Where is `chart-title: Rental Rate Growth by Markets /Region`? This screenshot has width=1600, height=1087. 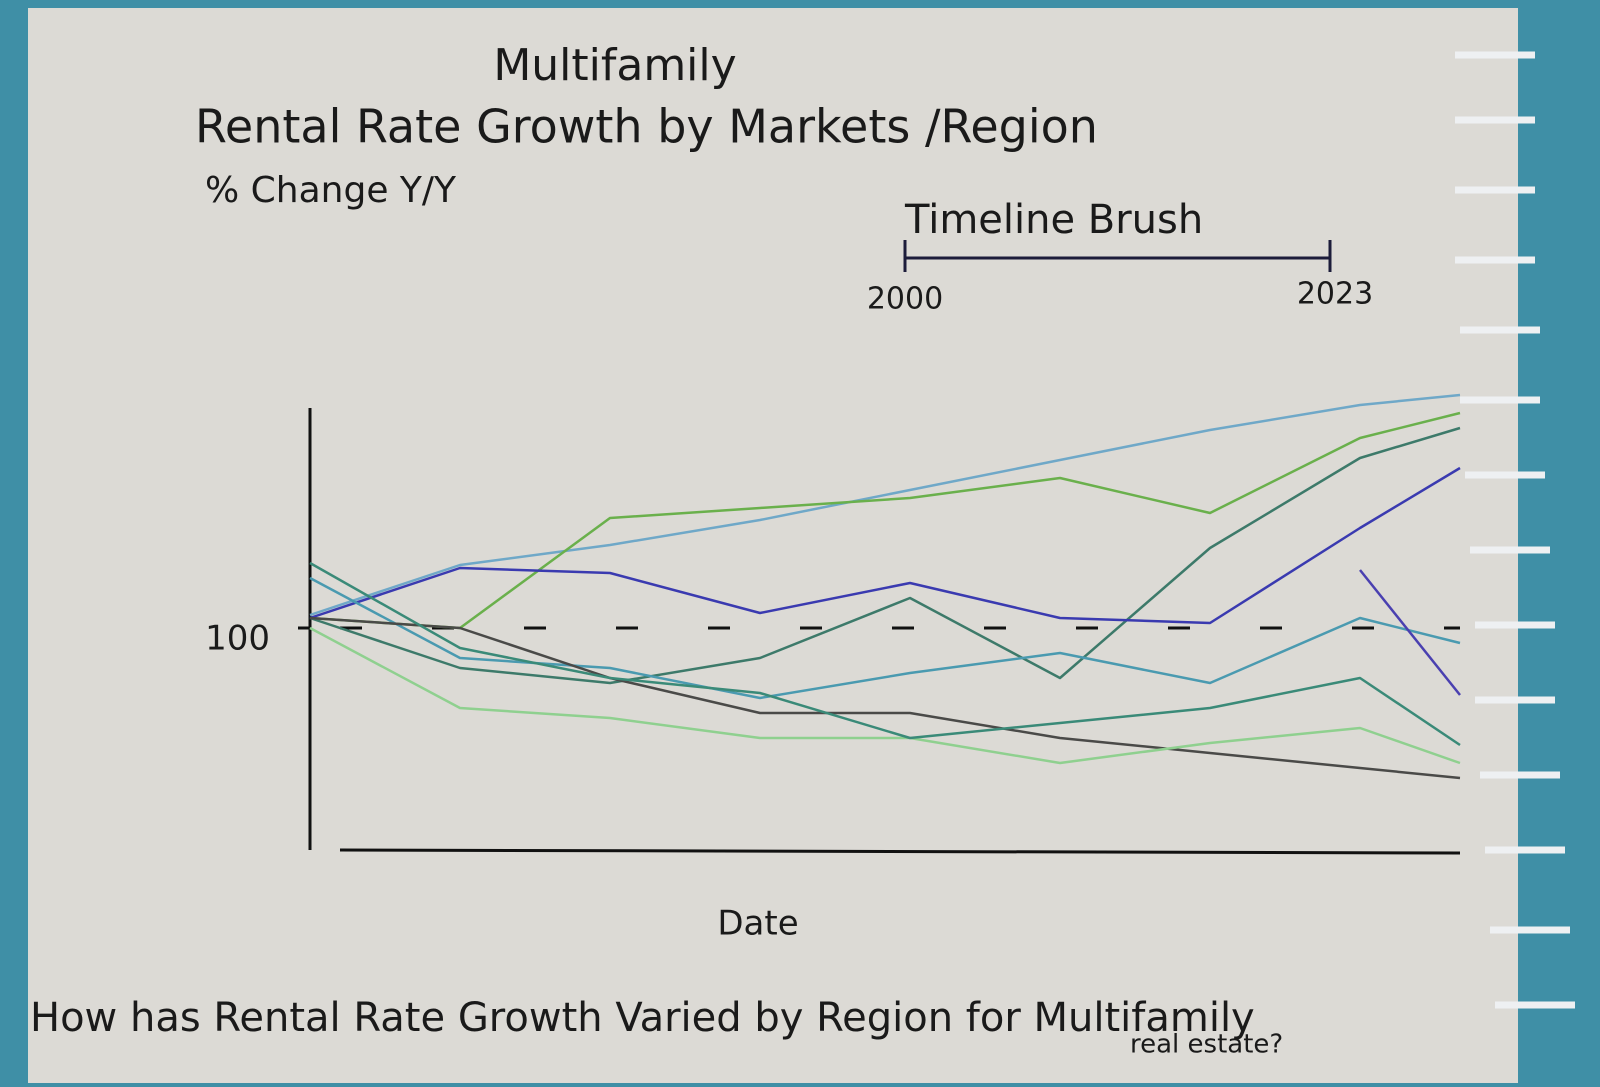
chart-title: Rental Rate Growth by Markets /Region is located at coordinates (646, 127).